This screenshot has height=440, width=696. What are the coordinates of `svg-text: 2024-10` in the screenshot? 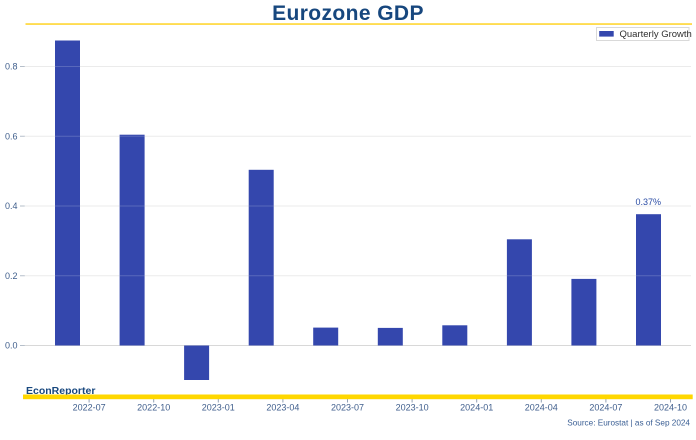 It's located at (670, 408).